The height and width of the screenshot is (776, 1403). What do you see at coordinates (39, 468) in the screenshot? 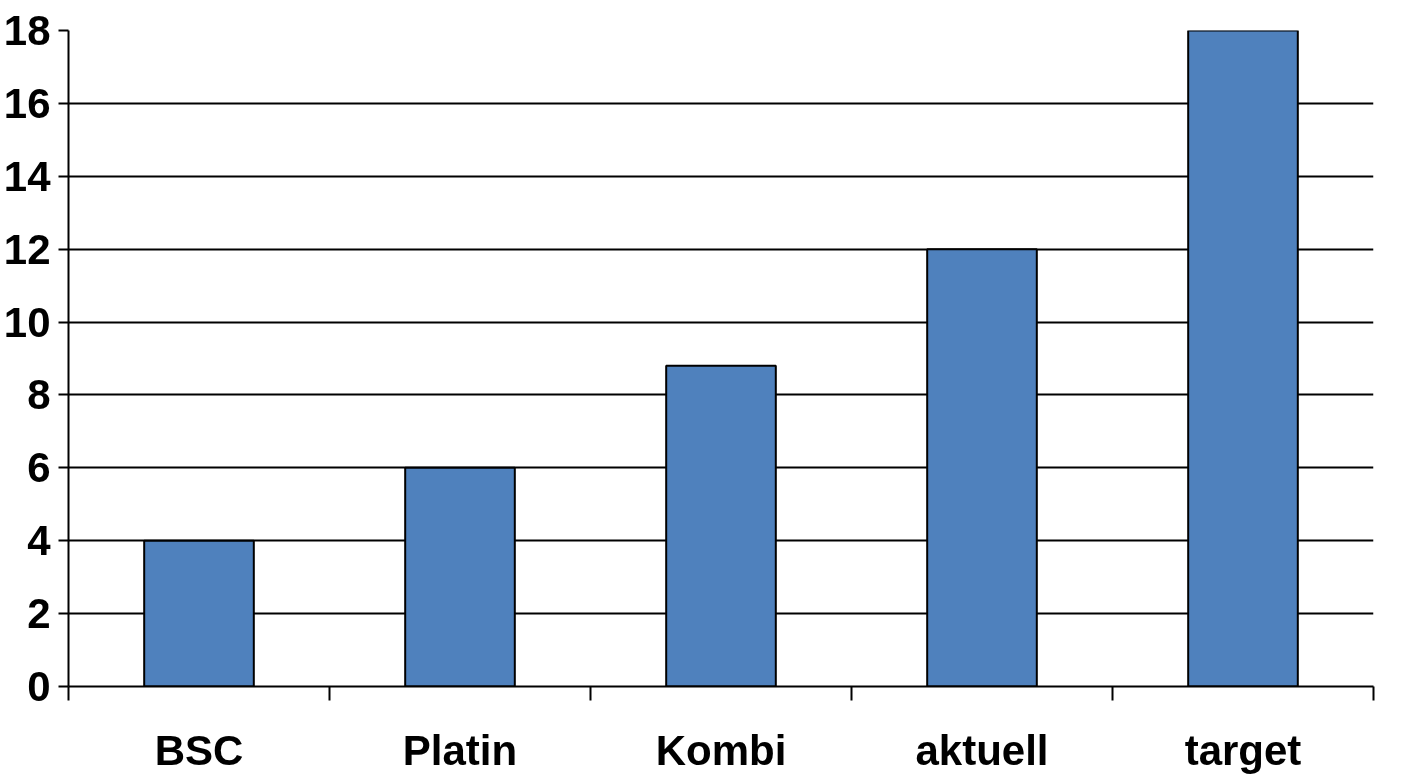
I see `y-tick-label: 6` at bounding box center [39, 468].